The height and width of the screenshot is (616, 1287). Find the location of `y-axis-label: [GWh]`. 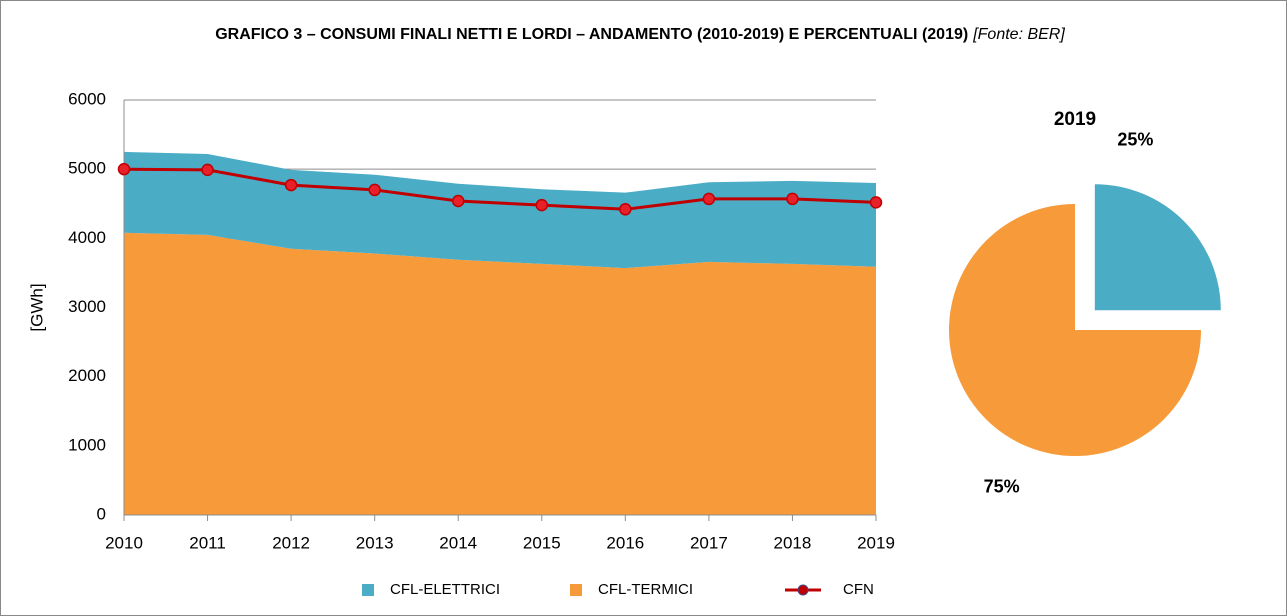

y-axis-label: [GWh] is located at coordinates (36, 307).